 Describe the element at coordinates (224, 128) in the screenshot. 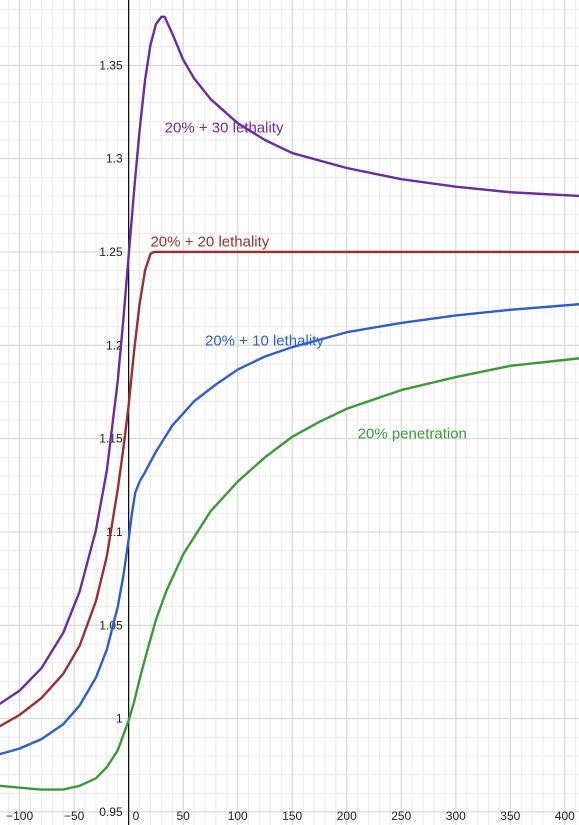

I see `series-label-1: 20% + 30 lethality` at that location.